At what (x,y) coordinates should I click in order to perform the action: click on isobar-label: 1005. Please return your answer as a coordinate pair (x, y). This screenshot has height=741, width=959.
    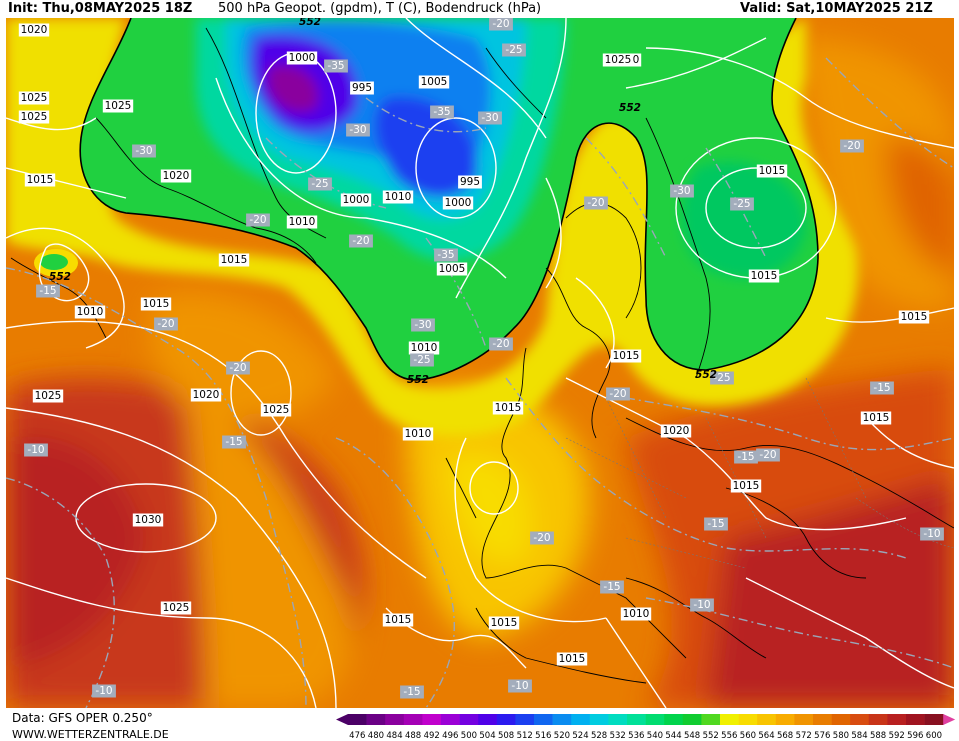
    Looking at the image, I should click on (434, 82).